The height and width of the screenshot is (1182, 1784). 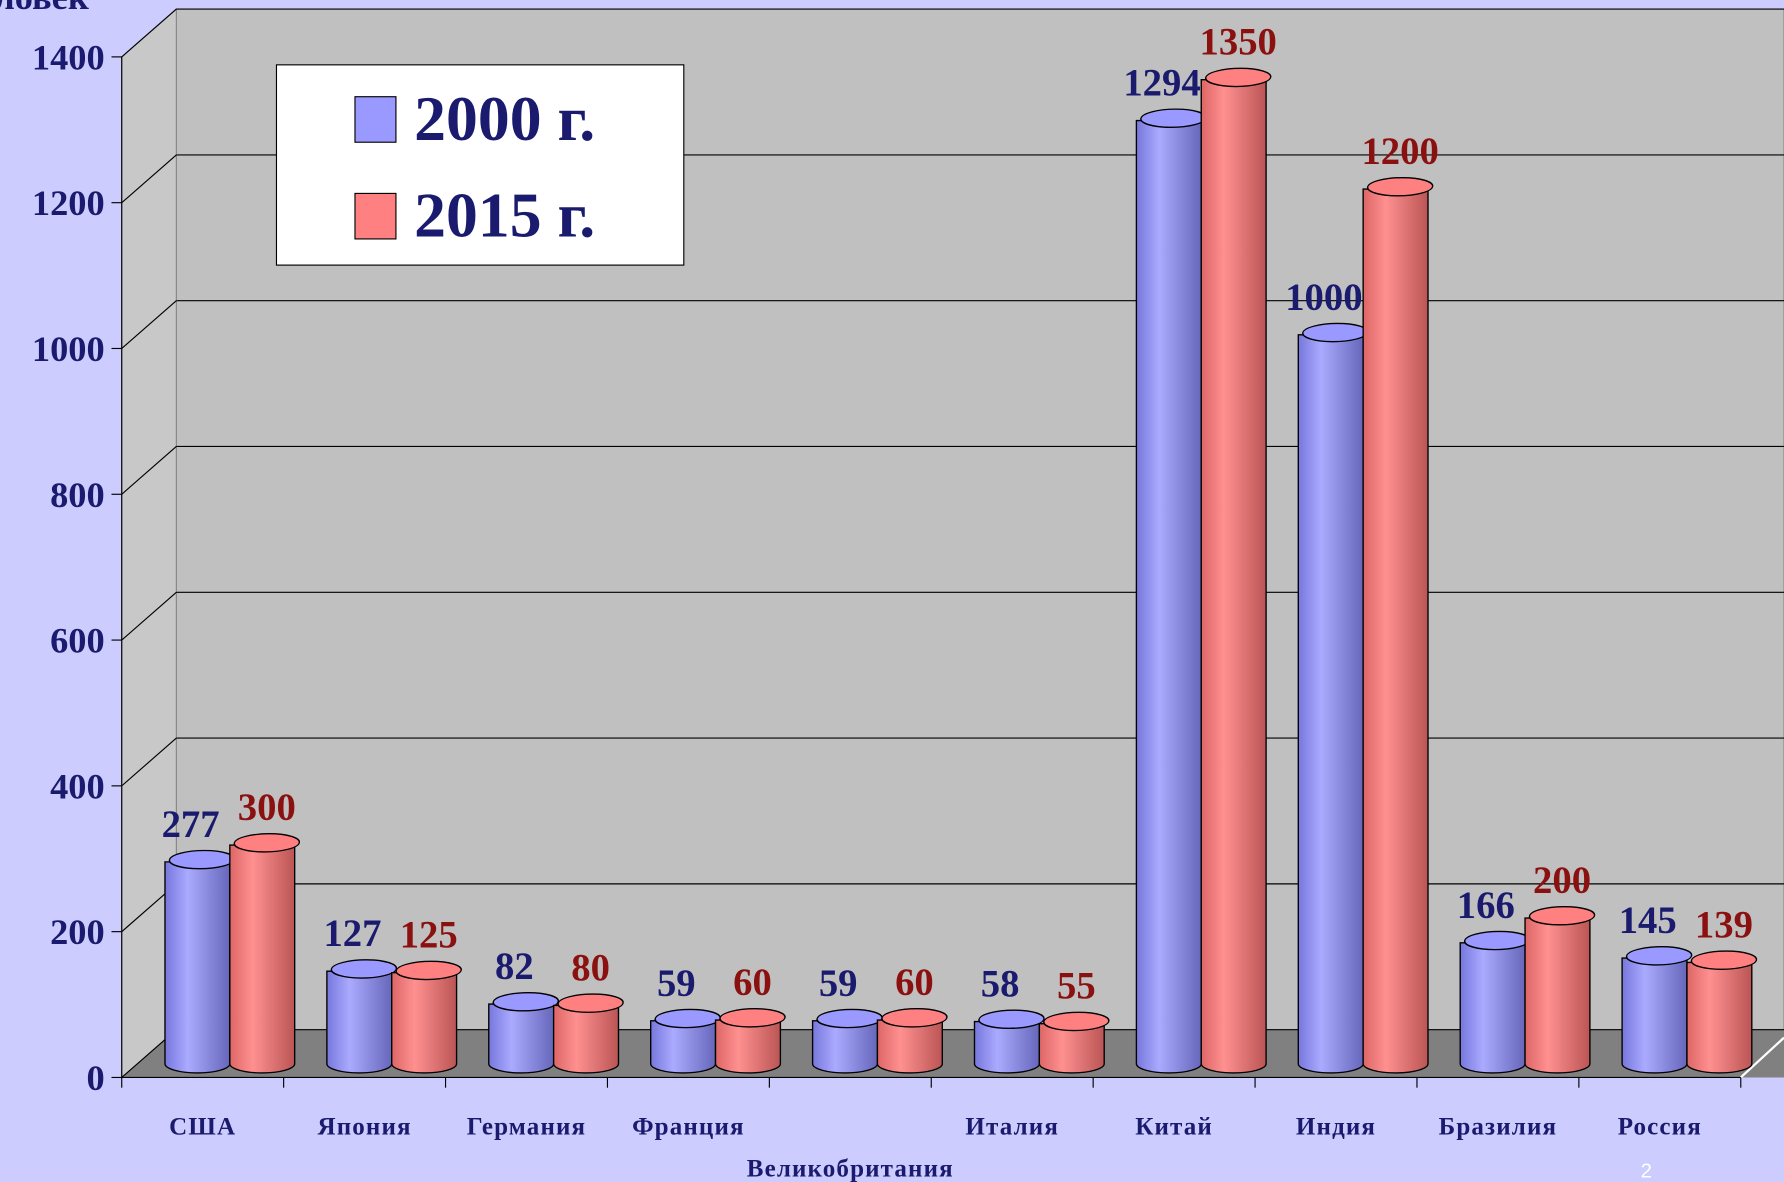 What do you see at coordinates (68, 349) in the screenshot?
I see `y-tick-label: 1000` at bounding box center [68, 349].